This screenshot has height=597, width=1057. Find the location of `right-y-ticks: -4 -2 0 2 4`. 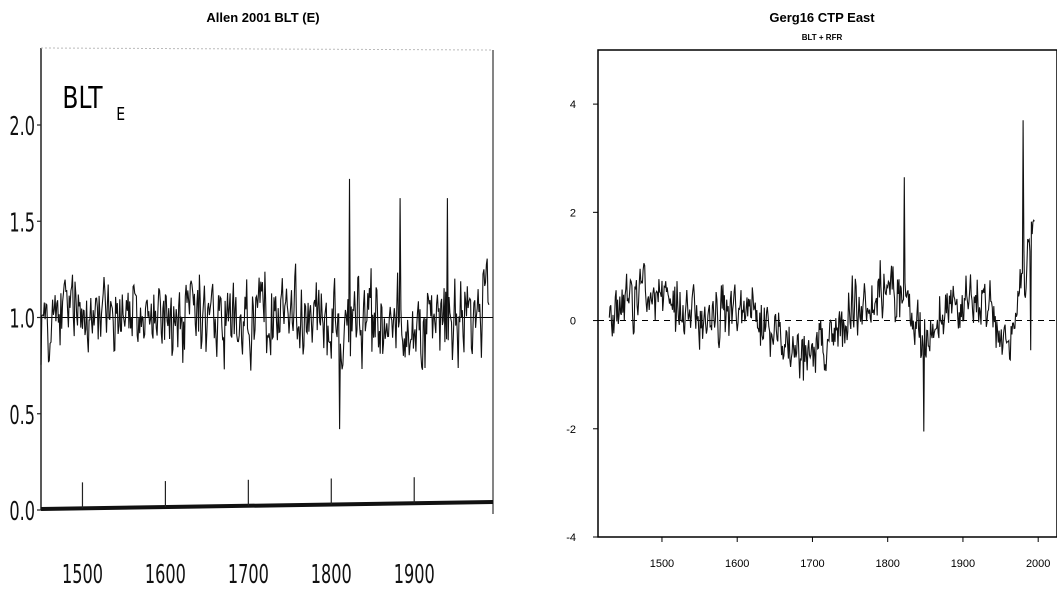

right-y-ticks: -4 -2 0 2 4 is located at coordinates (582, 321).